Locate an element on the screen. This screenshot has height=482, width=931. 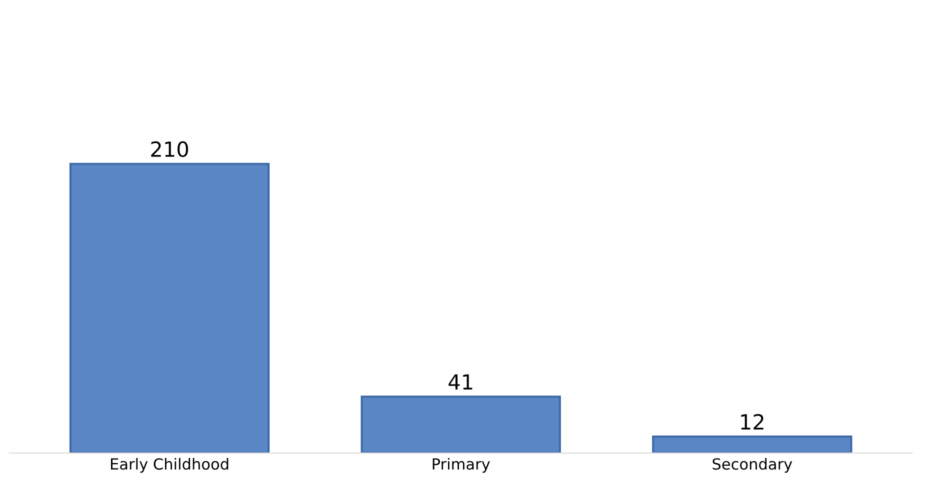
x-tick-label: Primary is located at coordinates (461, 465).